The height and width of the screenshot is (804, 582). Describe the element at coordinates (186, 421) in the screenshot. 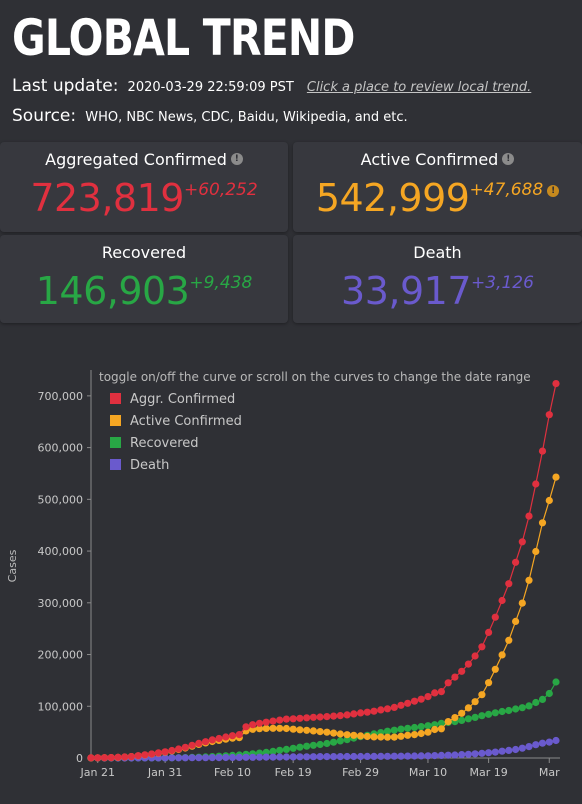

I see `legend-label: Active Confirmed` at that location.